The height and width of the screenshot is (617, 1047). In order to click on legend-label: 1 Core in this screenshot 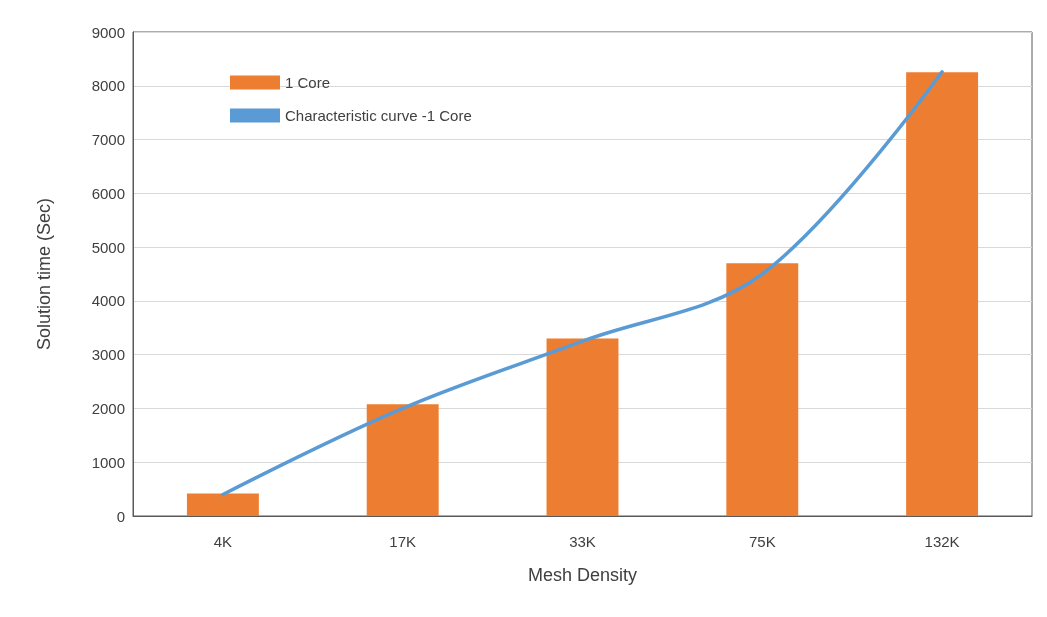, I will do `click(308, 82)`.